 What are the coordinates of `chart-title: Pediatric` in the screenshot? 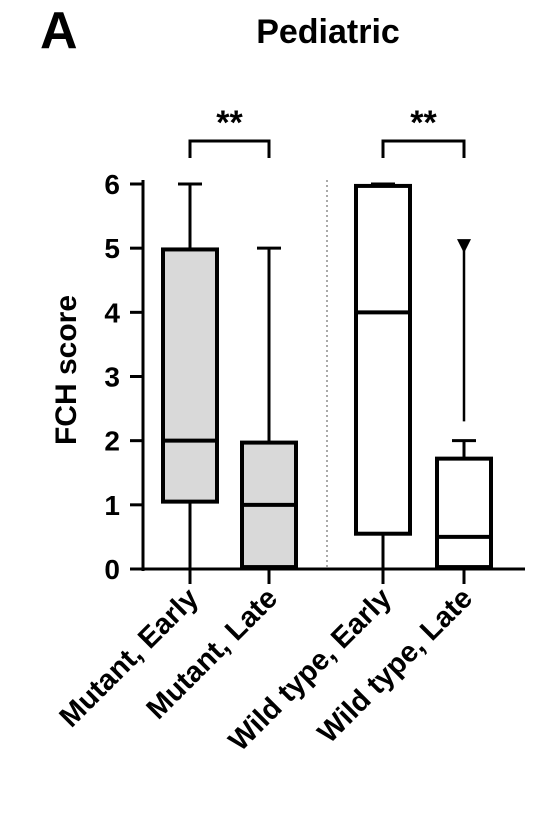 It's located at (328, 32).